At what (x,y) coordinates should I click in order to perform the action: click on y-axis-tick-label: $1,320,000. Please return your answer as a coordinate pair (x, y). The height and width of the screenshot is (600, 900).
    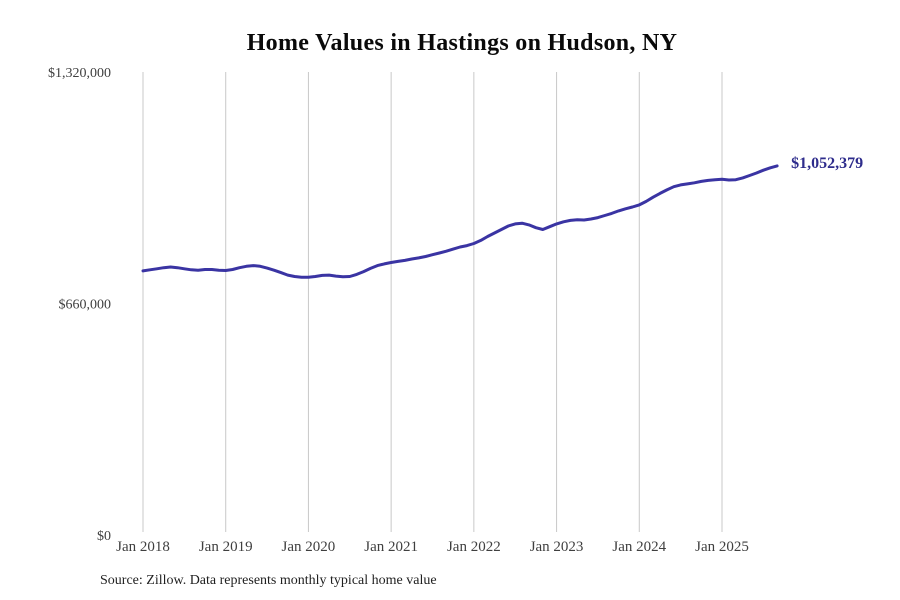
    Looking at the image, I should click on (79, 73).